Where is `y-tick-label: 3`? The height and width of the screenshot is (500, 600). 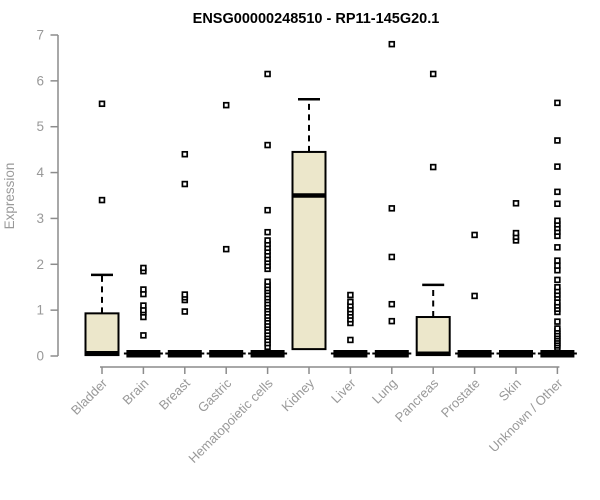 y-tick-label: 3 is located at coordinates (40, 218).